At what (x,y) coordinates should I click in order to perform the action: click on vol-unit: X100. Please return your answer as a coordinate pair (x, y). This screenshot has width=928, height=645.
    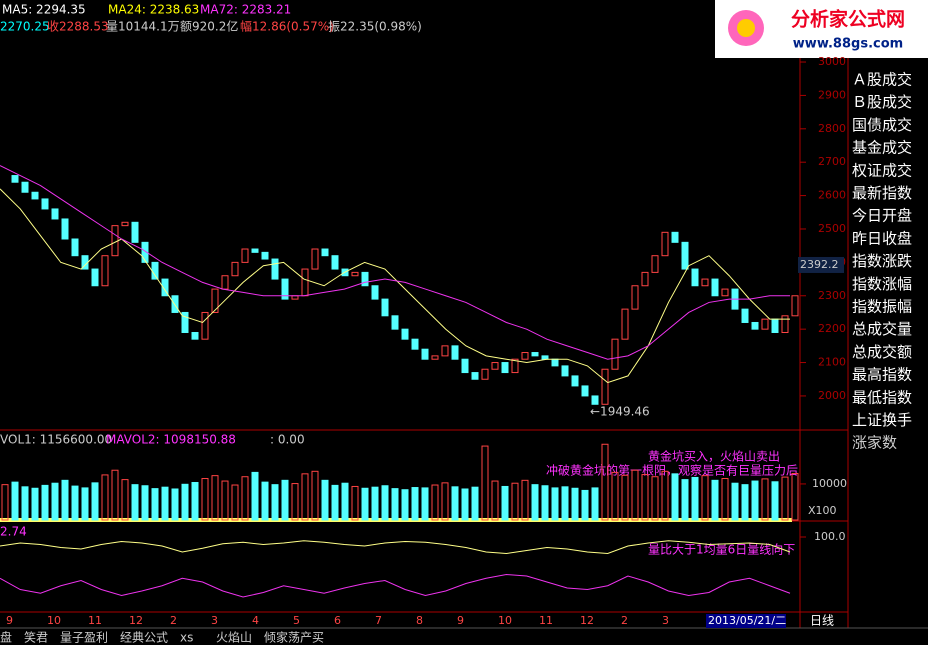
    Looking at the image, I should click on (822, 510).